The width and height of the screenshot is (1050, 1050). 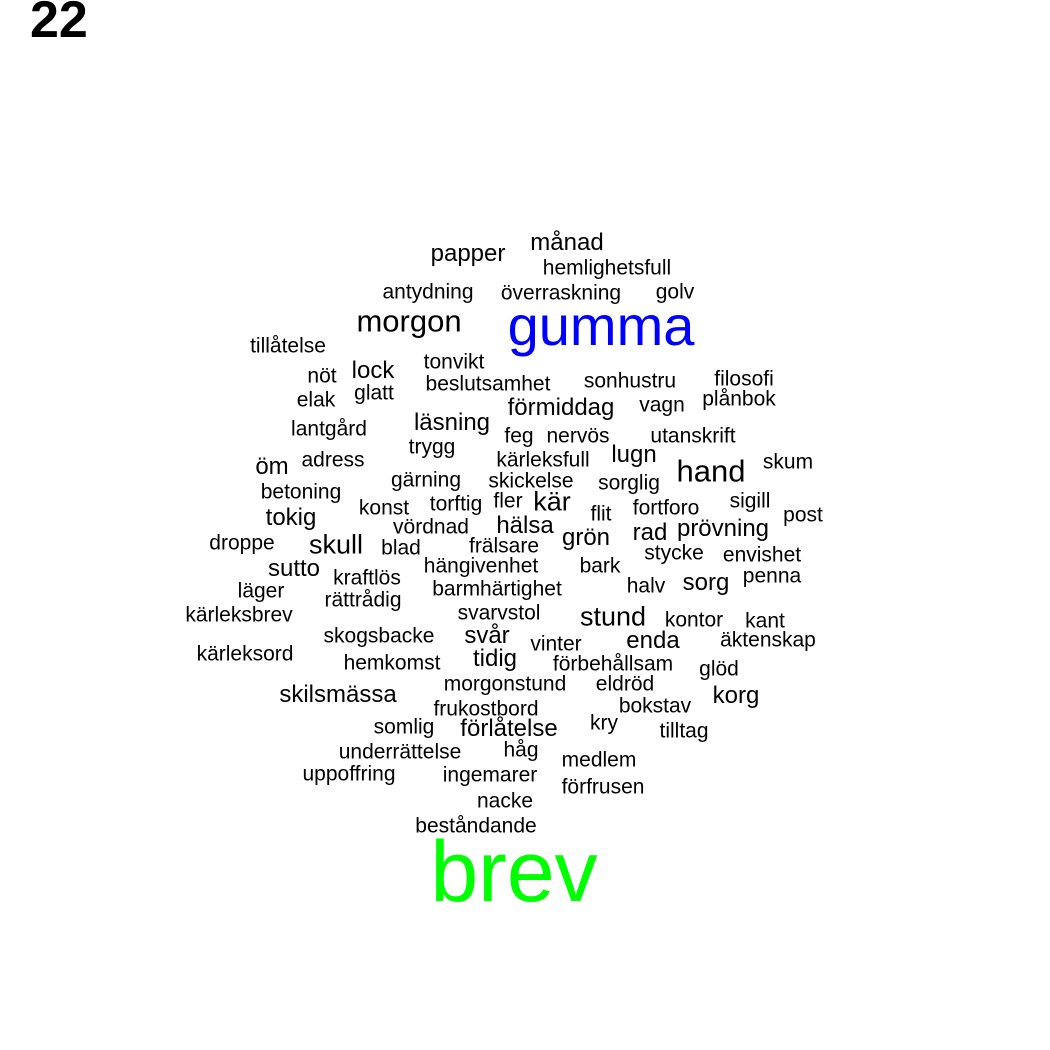 What do you see at coordinates (601, 325) in the screenshot?
I see `word-gumma: gumma` at bounding box center [601, 325].